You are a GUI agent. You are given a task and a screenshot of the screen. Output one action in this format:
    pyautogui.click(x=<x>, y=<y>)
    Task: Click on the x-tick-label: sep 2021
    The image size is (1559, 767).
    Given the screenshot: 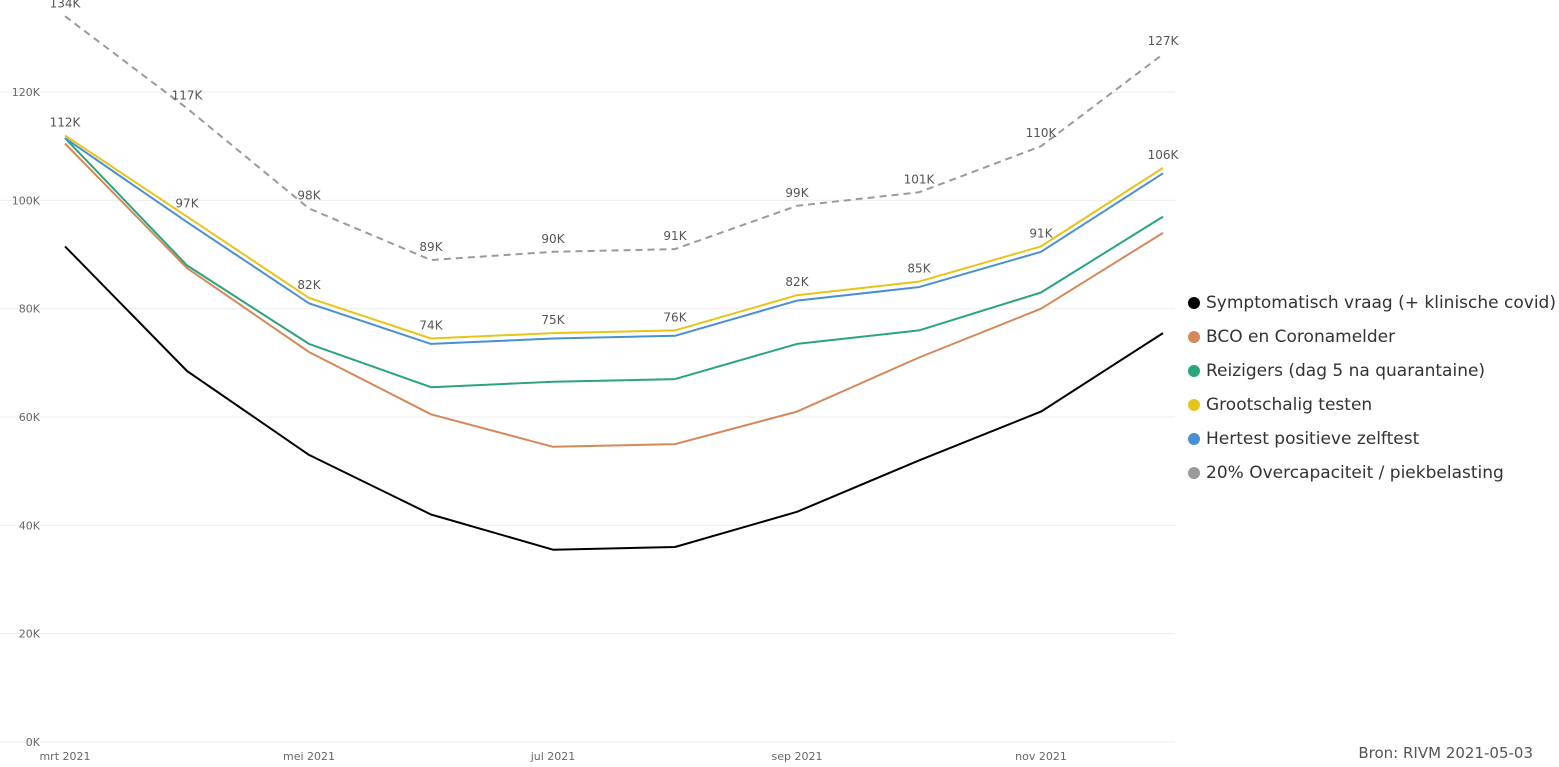 What is the action you would take?
    pyautogui.click(x=797, y=756)
    